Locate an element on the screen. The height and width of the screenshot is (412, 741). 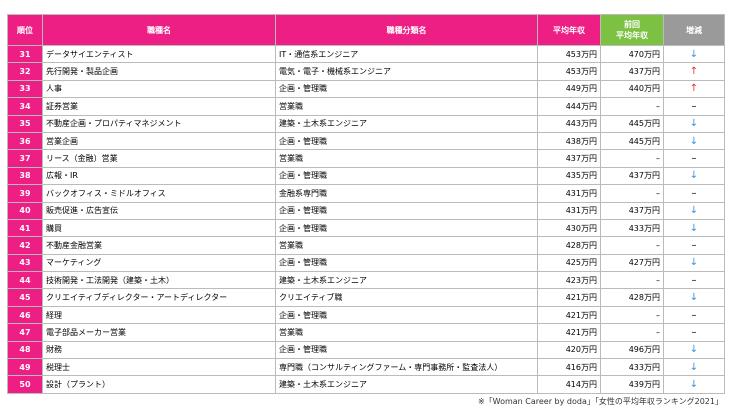
average-salary: 438万円 is located at coordinates (569, 141).